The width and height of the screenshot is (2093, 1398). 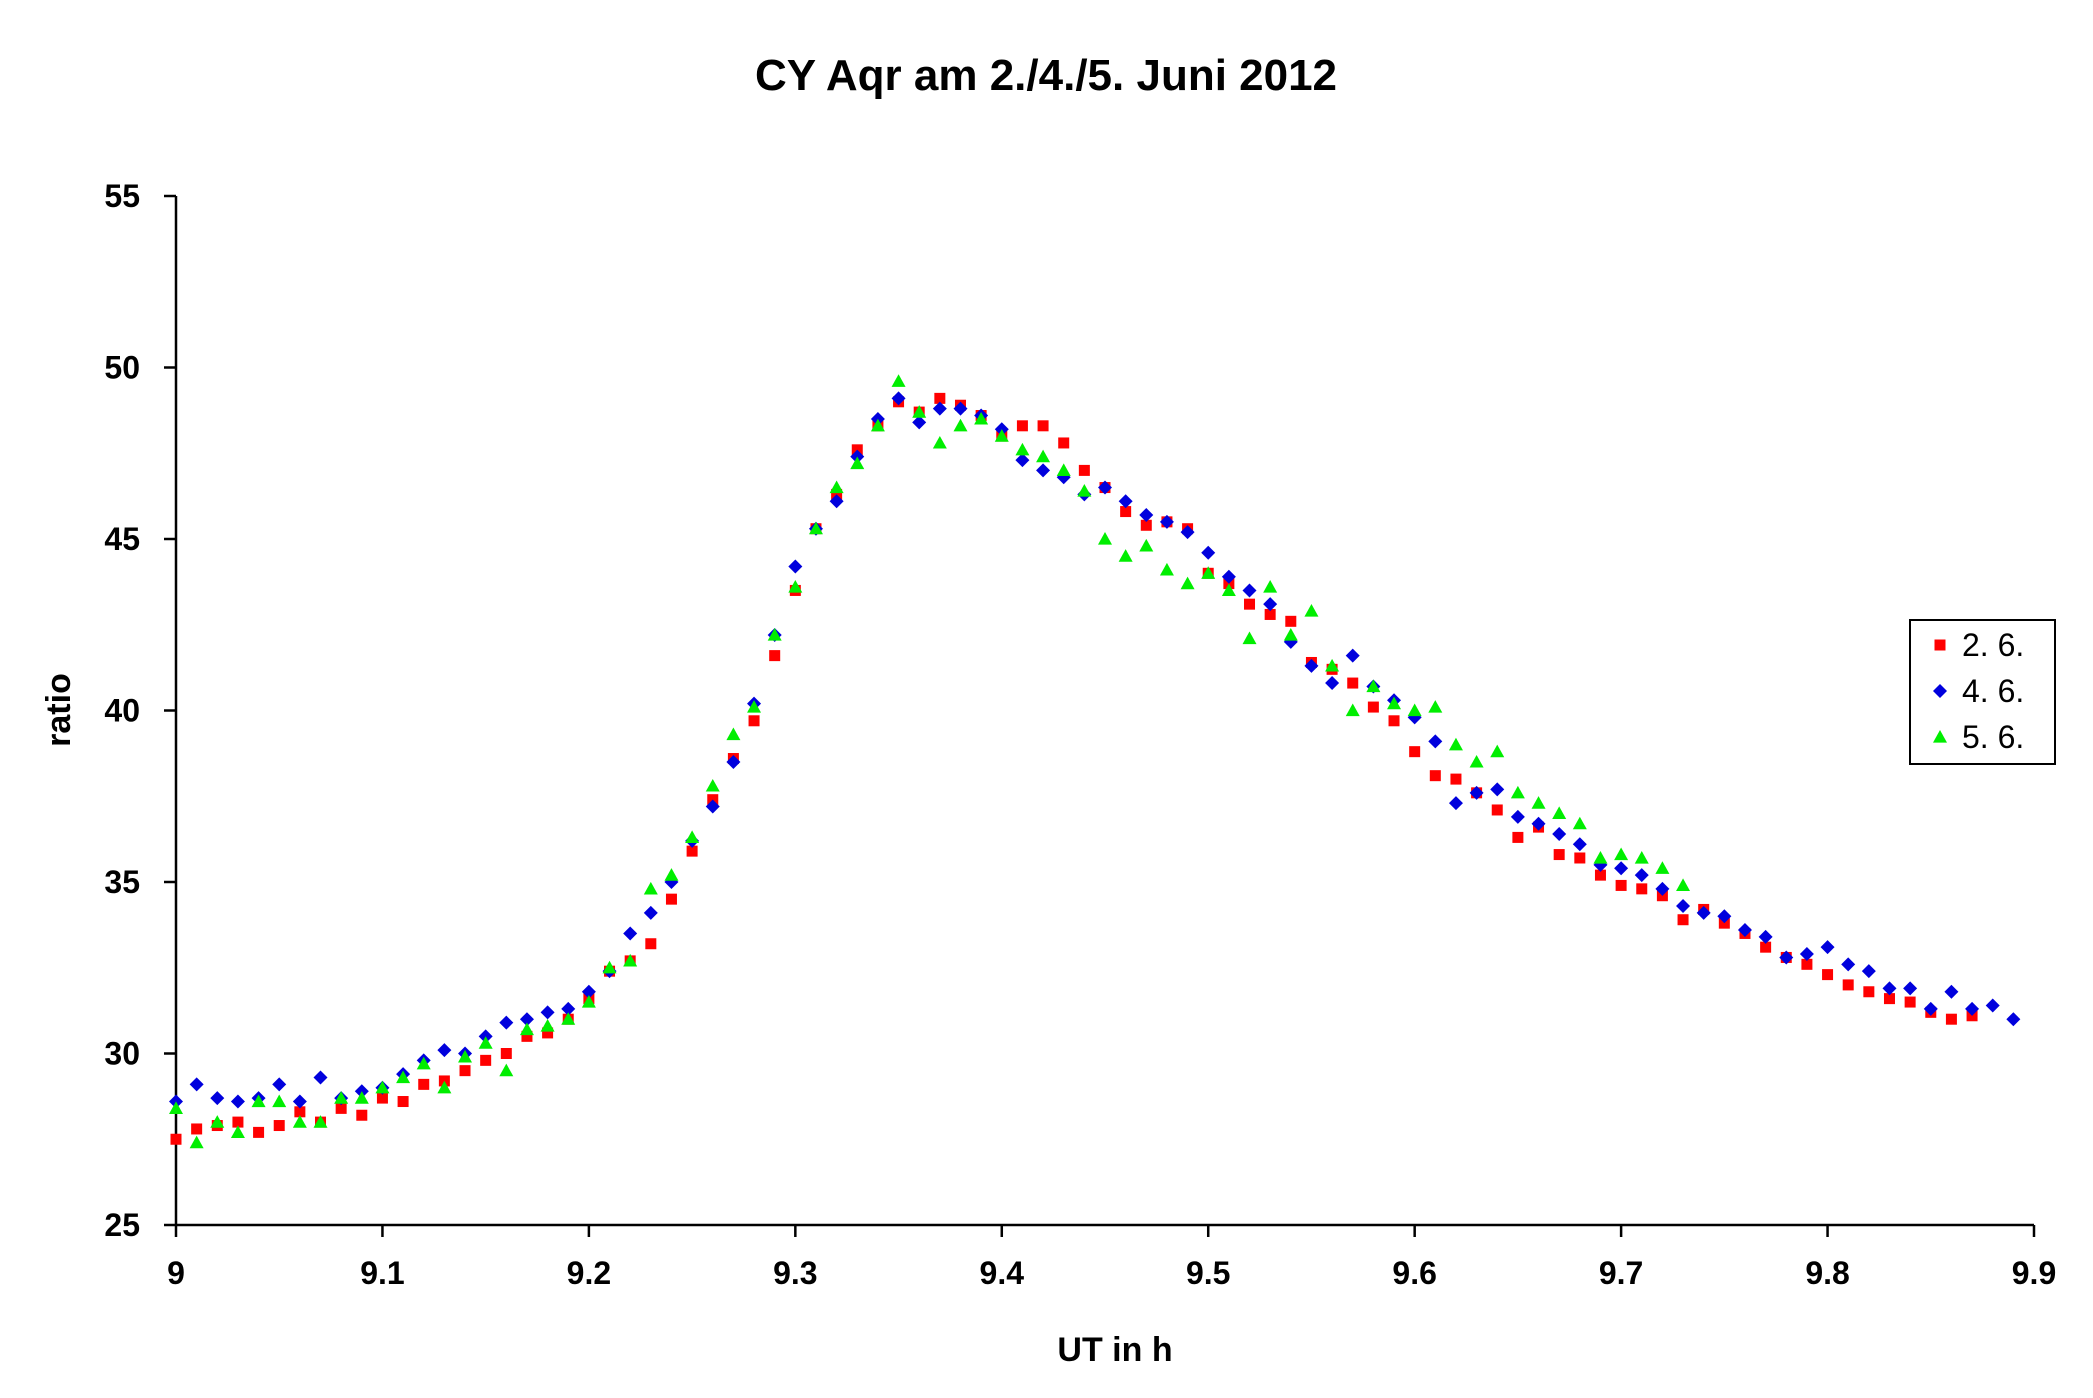 I want to click on chart-title: CY Aqr am 2./4./5. Juni 2012, so click(x=1046, y=75).